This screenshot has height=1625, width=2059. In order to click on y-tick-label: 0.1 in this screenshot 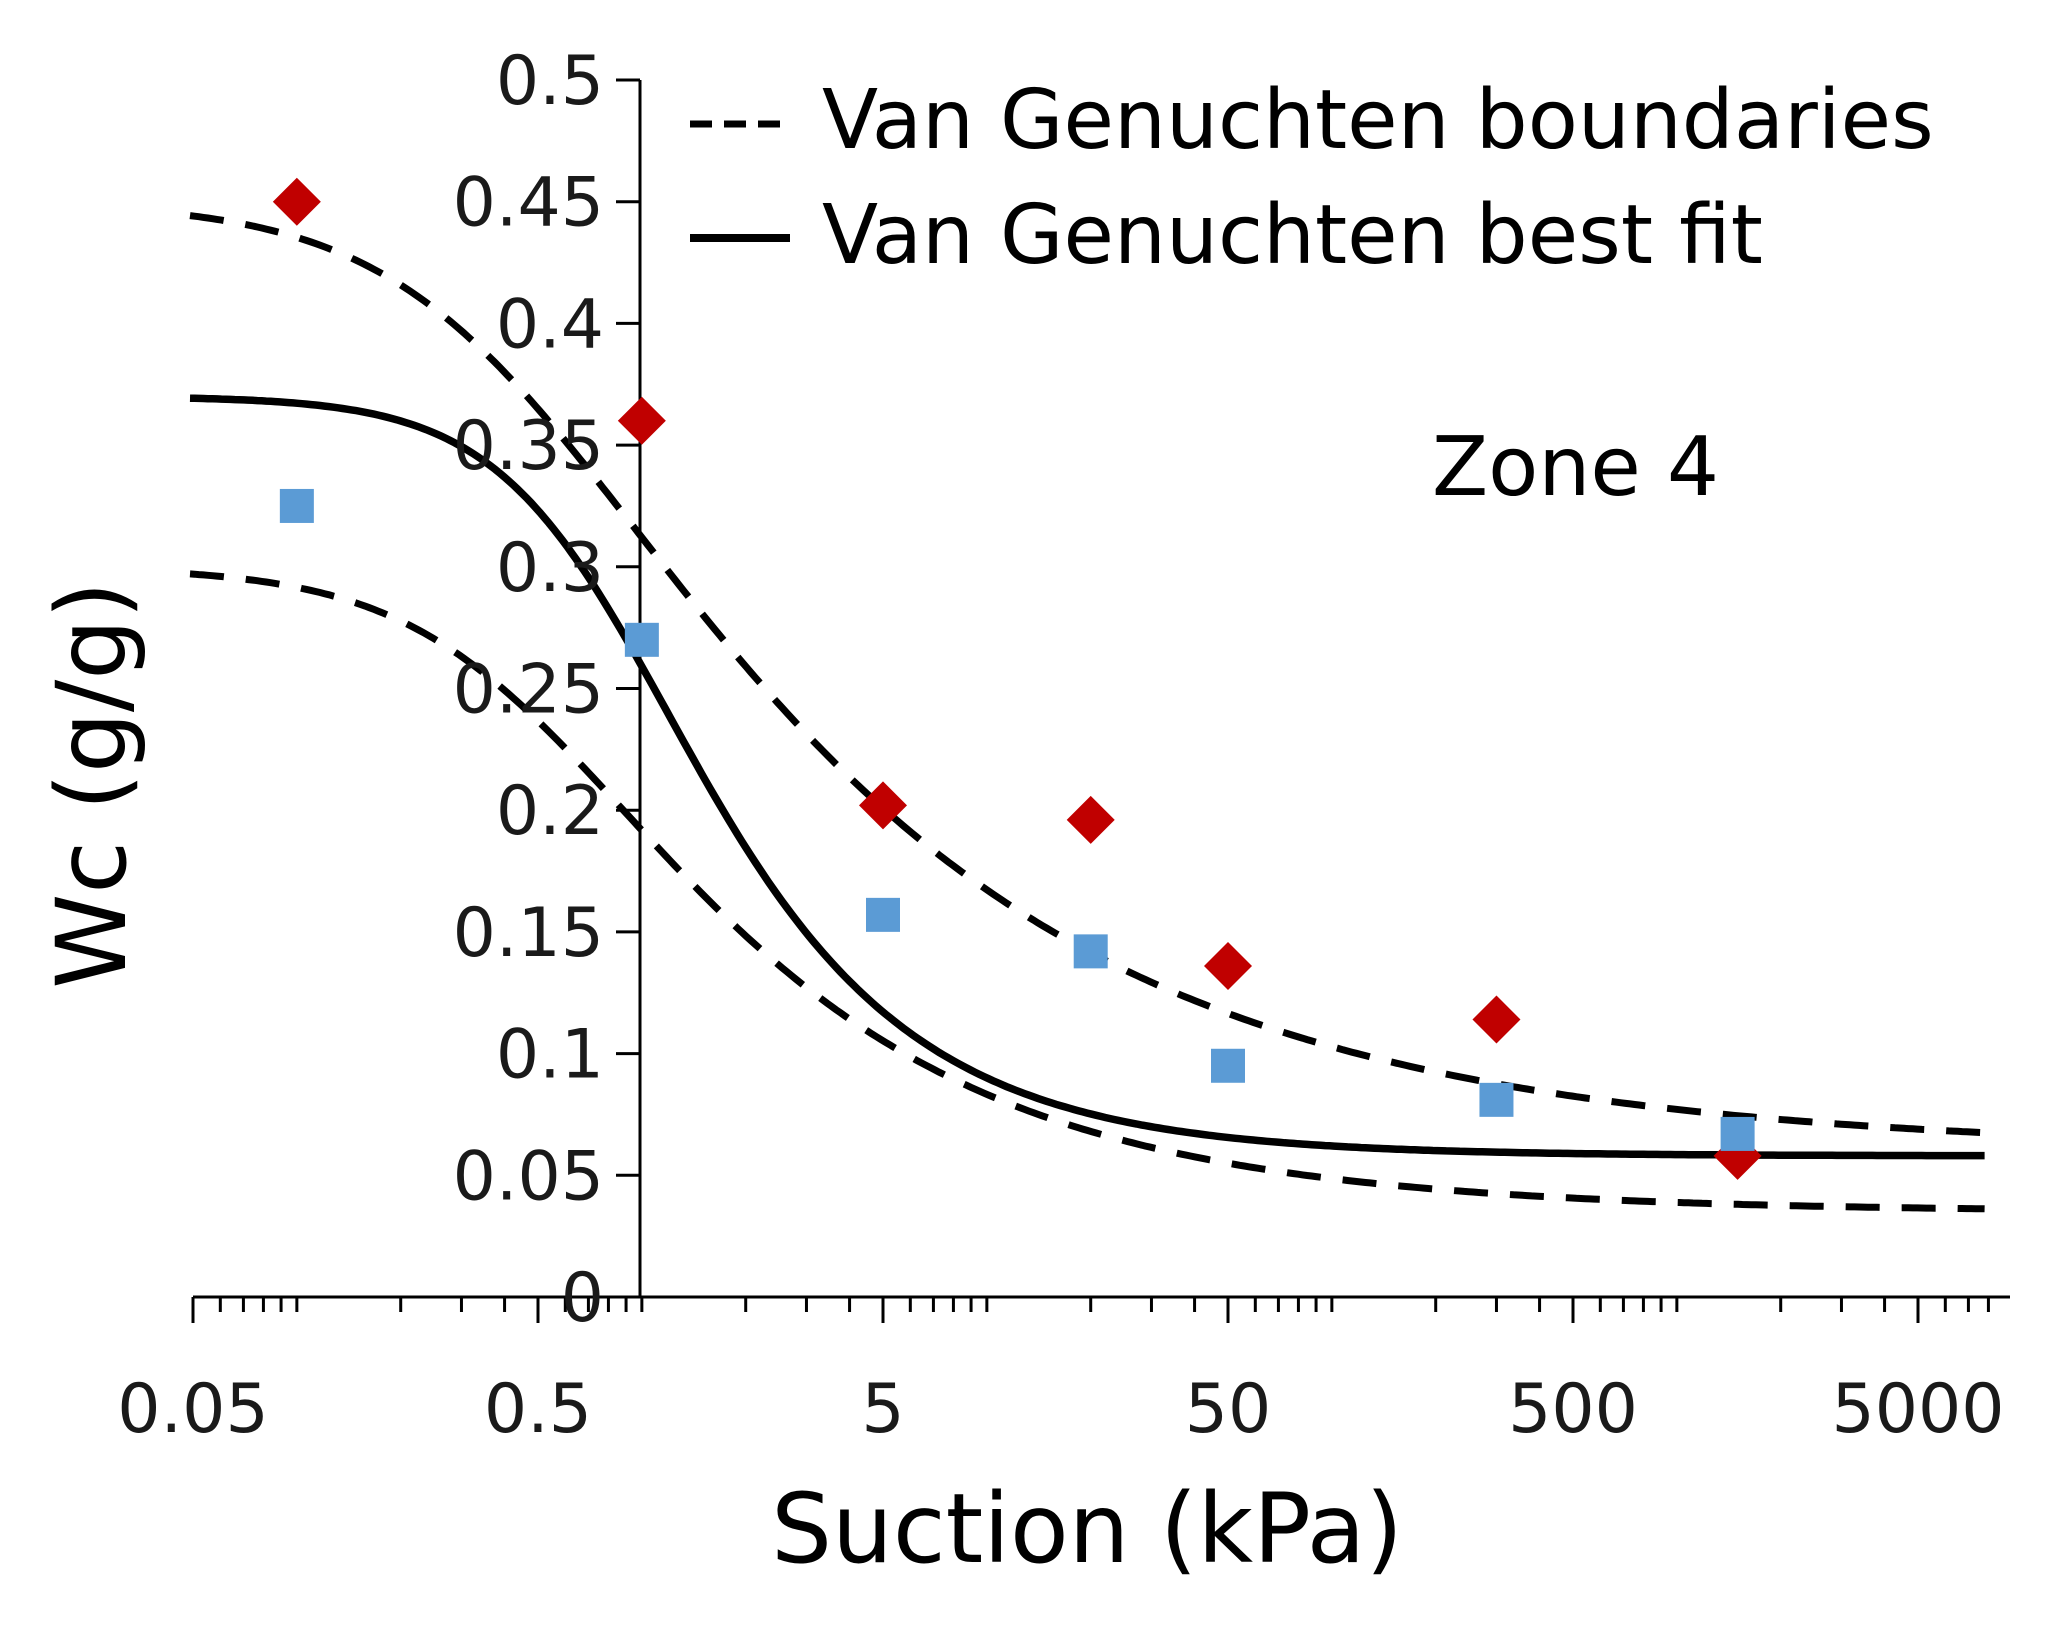, I will do `click(550, 1055)`.